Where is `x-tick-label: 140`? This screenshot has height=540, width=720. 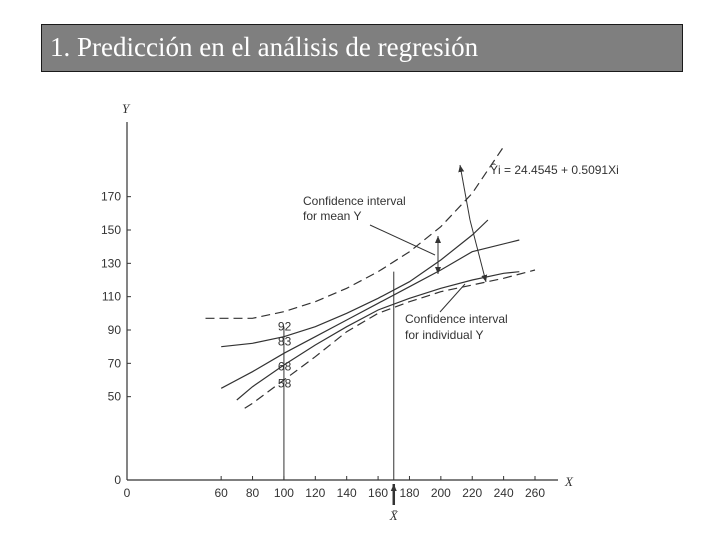
x-tick-label: 140 is located at coordinates (347, 493).